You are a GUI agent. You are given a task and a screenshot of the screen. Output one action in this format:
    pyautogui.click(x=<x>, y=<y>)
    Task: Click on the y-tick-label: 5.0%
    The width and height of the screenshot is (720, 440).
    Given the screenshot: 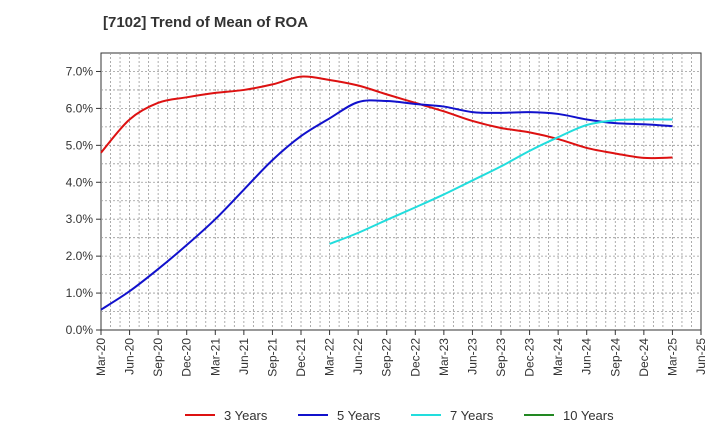 What is the action you would take?
    pyautogui.click(x=80, y=145)
    